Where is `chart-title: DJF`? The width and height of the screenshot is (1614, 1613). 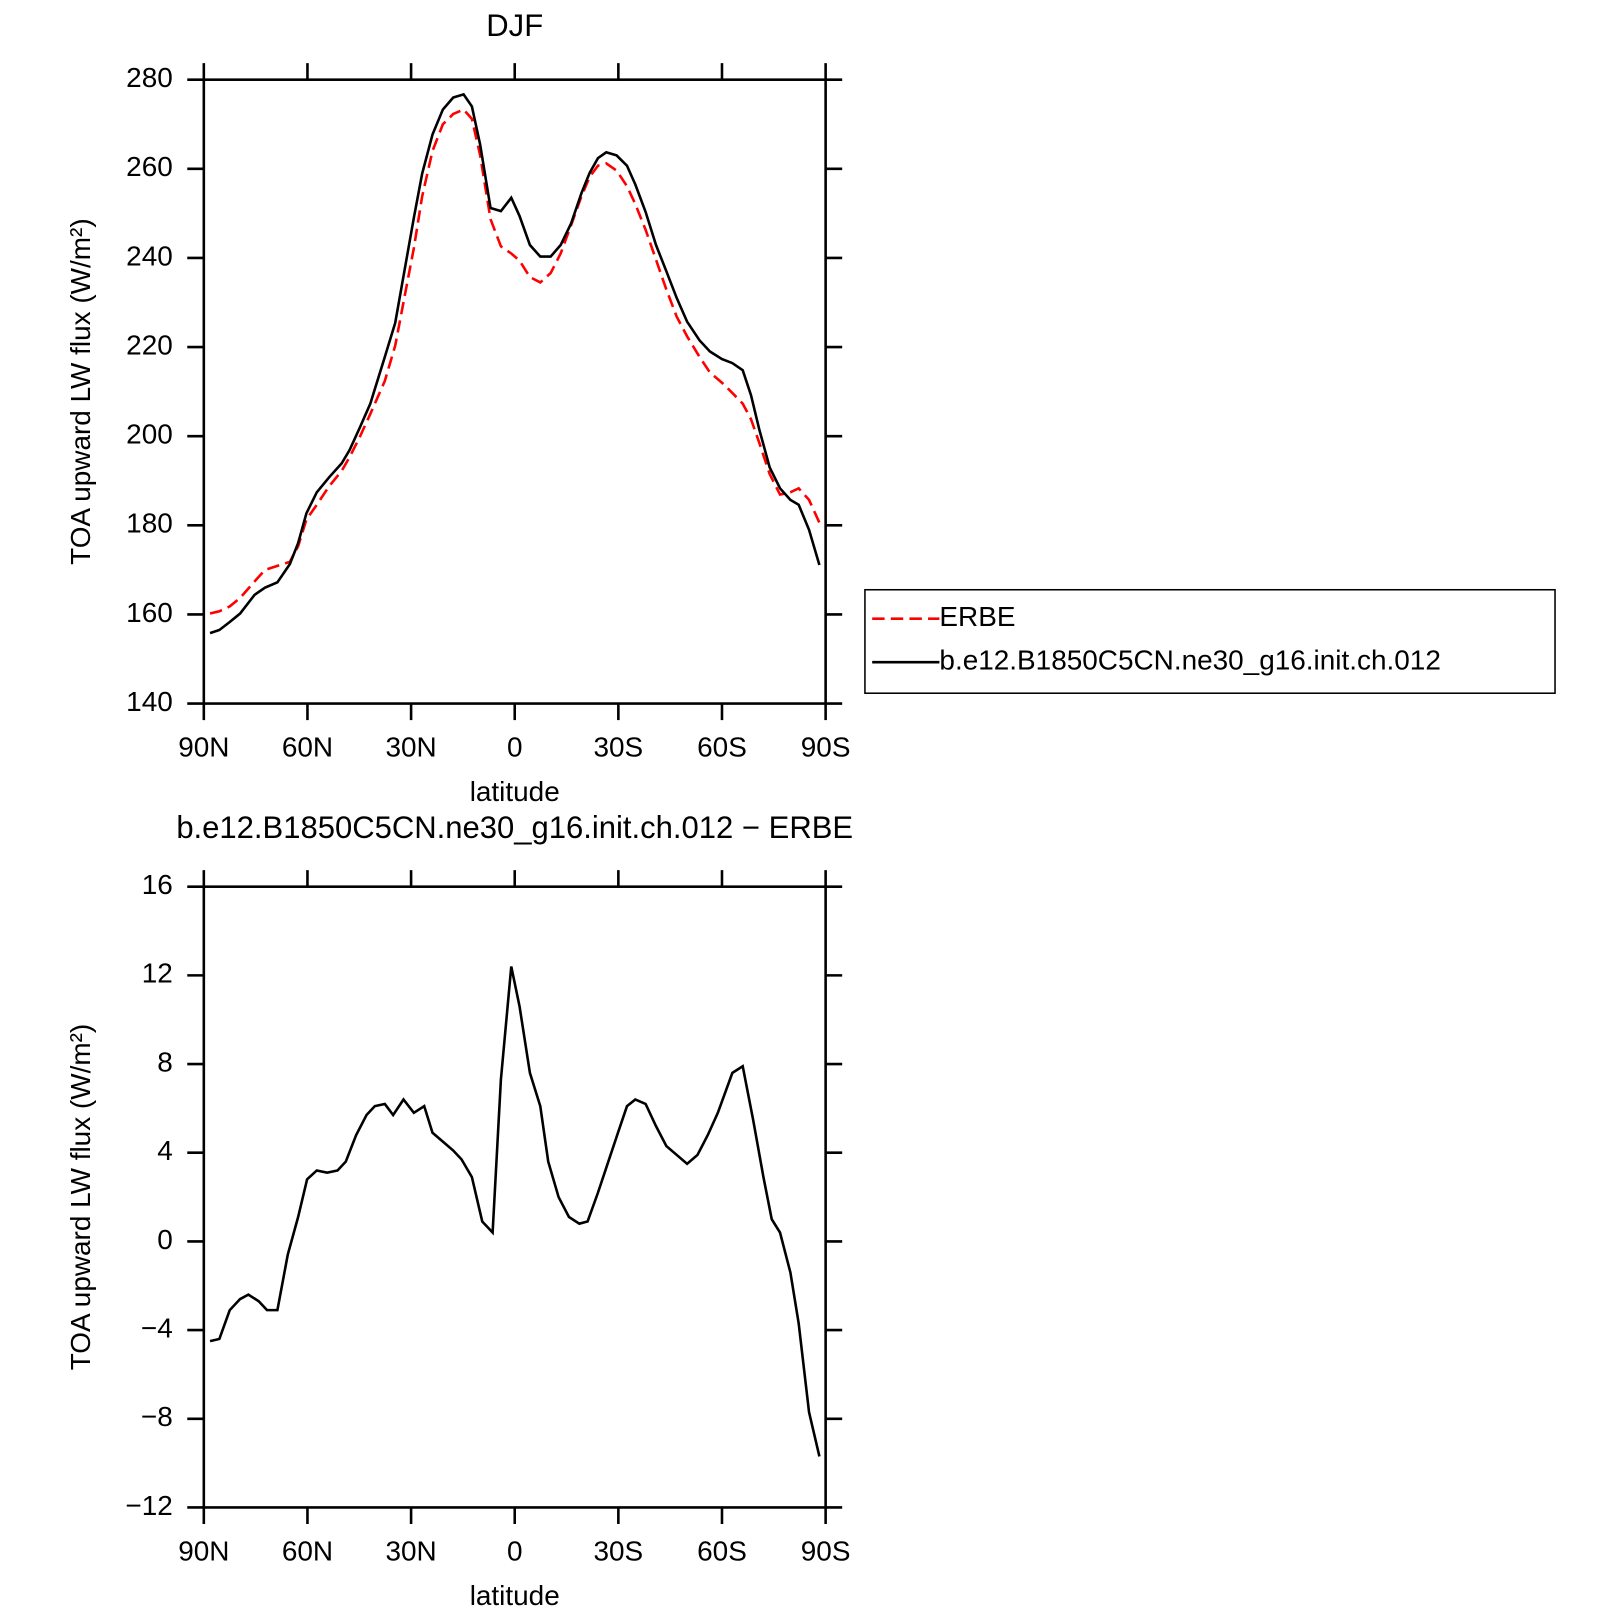
chart-title: DJF is located at coordinates (514, 25).